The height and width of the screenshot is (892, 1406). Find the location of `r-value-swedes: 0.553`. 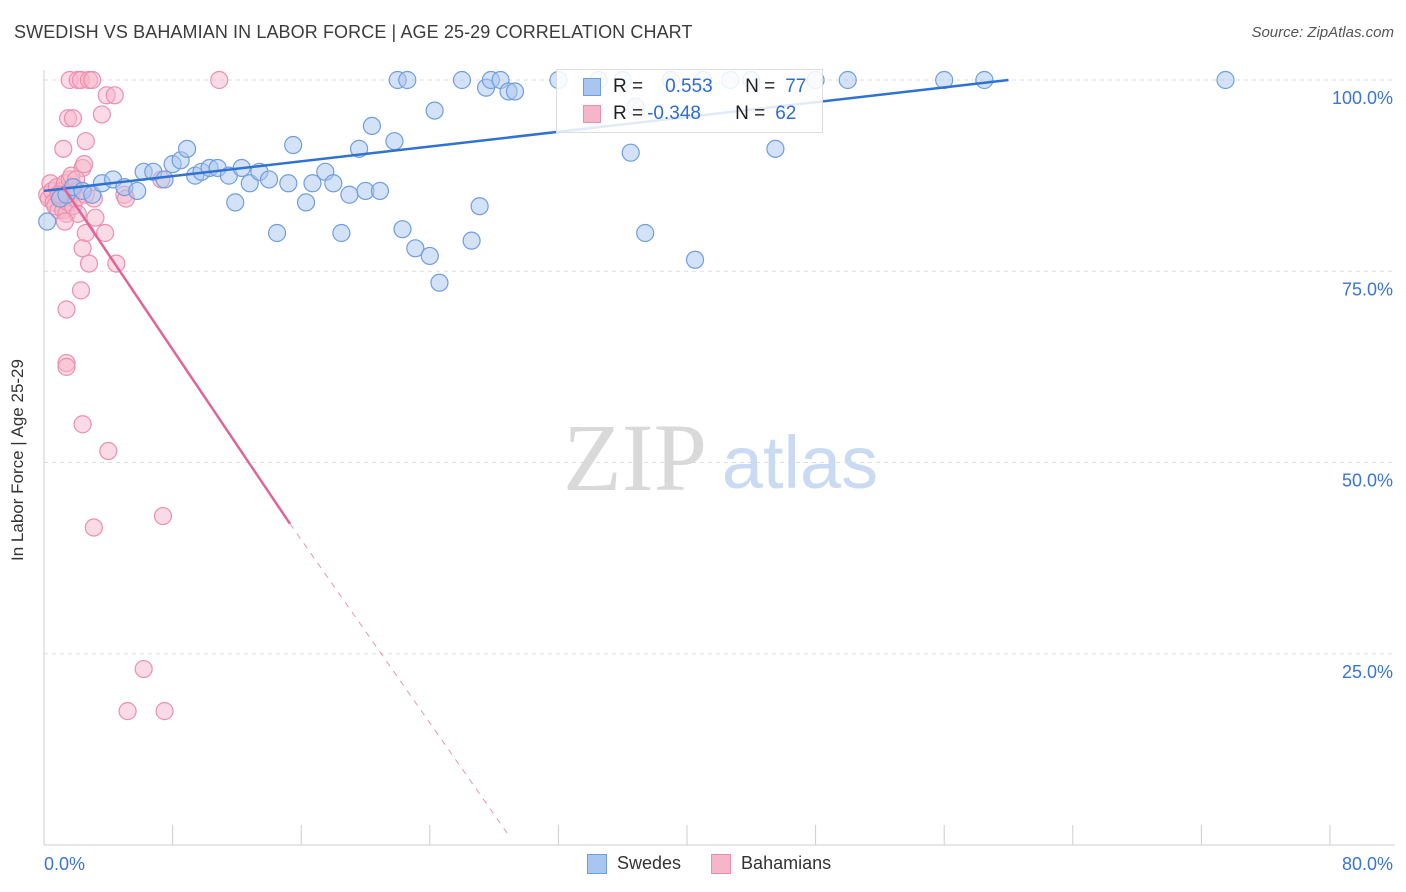

r-value-swedes: 0.553 is located at coordinates (689, 86).